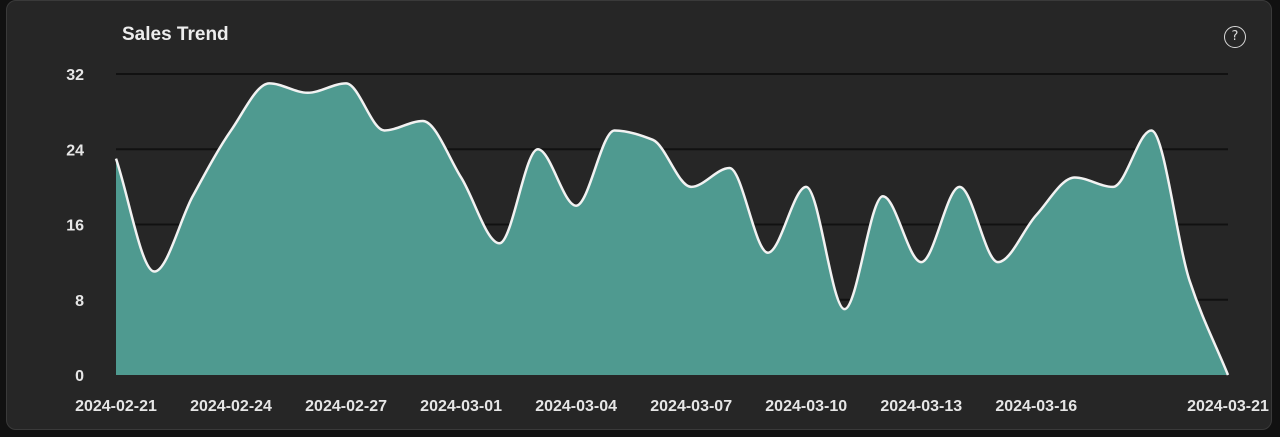  What do you see at coordinates (1235, 37) in the screenshot?
I see `help-icon: ?` at bounding box center [1235, 37].